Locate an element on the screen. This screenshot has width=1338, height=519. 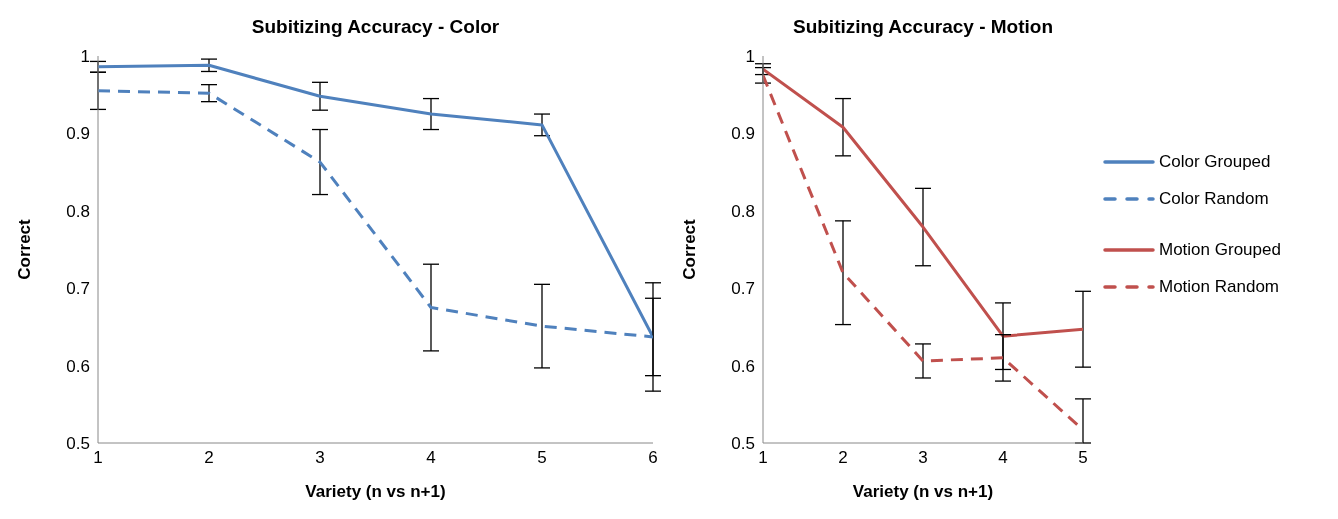
legend-label: Motion Random is located at coordinates (1219, 286).